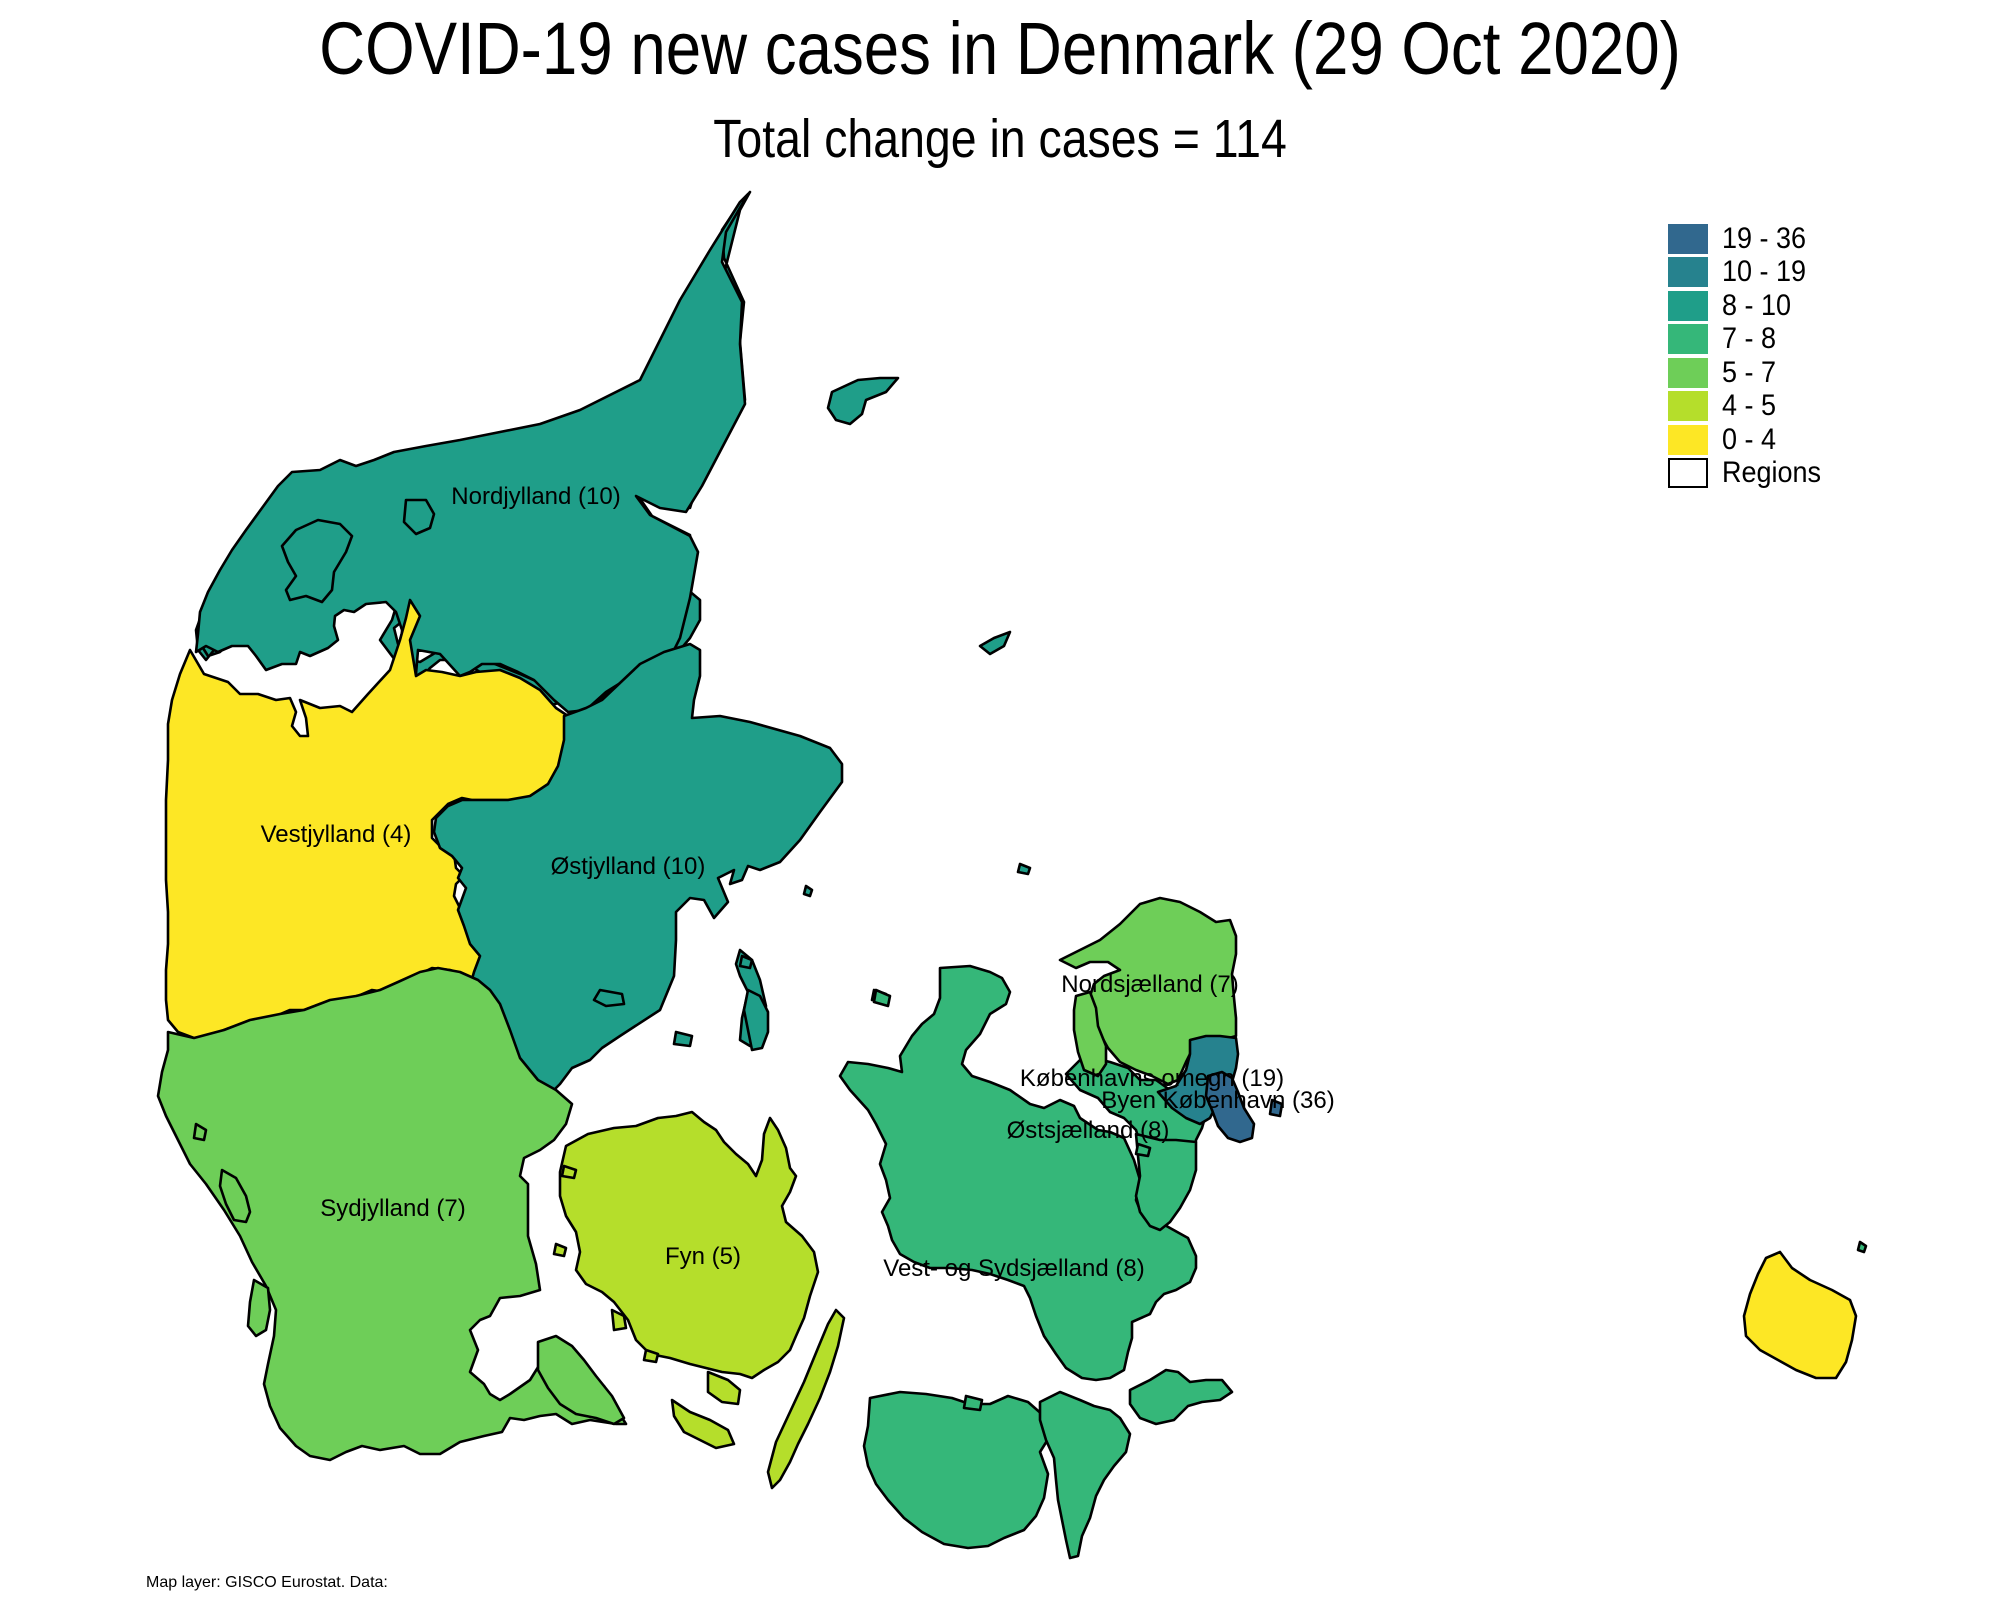 The height and width of the screenshot is (1600, 2000). Describe the element at coordinates (569, 1172) in the screenshot. I see `island-small-f` at that location.